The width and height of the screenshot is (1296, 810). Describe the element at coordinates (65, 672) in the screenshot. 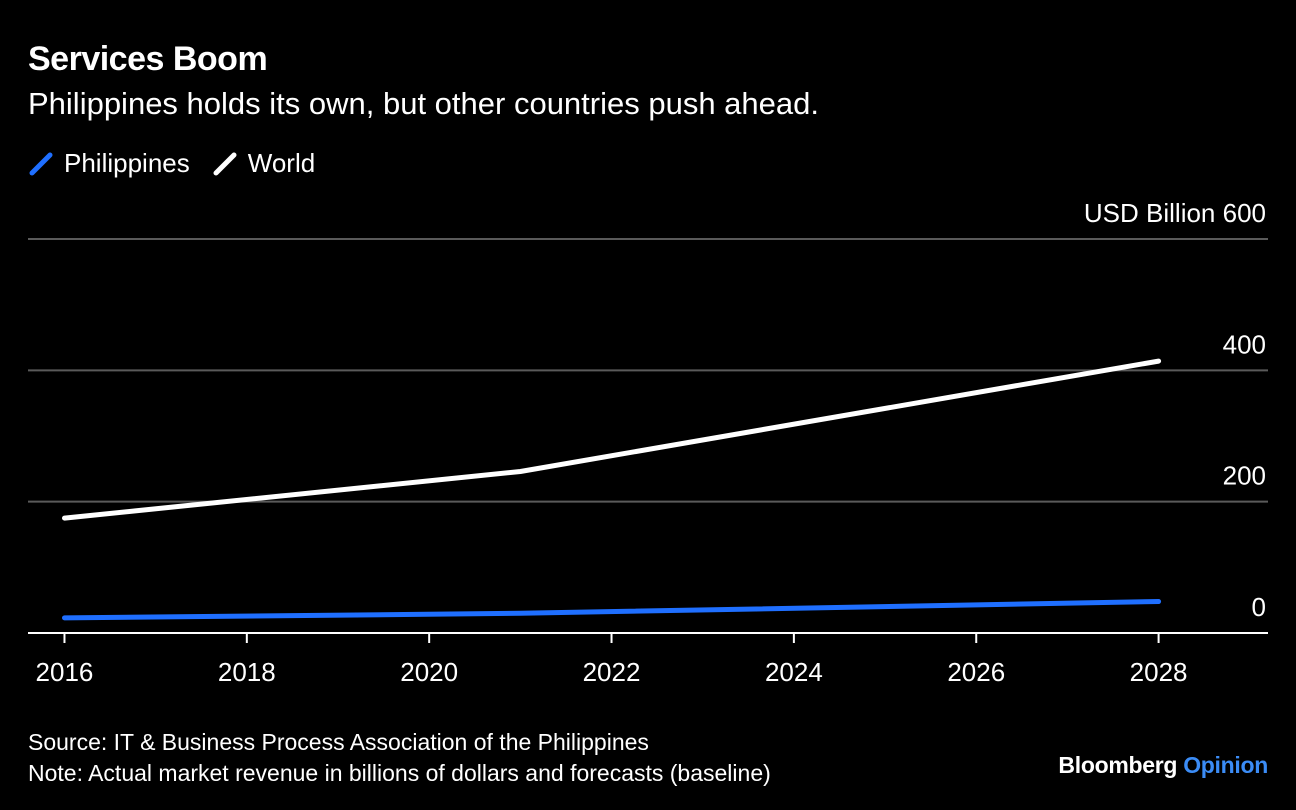

I see `x-tick-label-2016: 2016` at that location.